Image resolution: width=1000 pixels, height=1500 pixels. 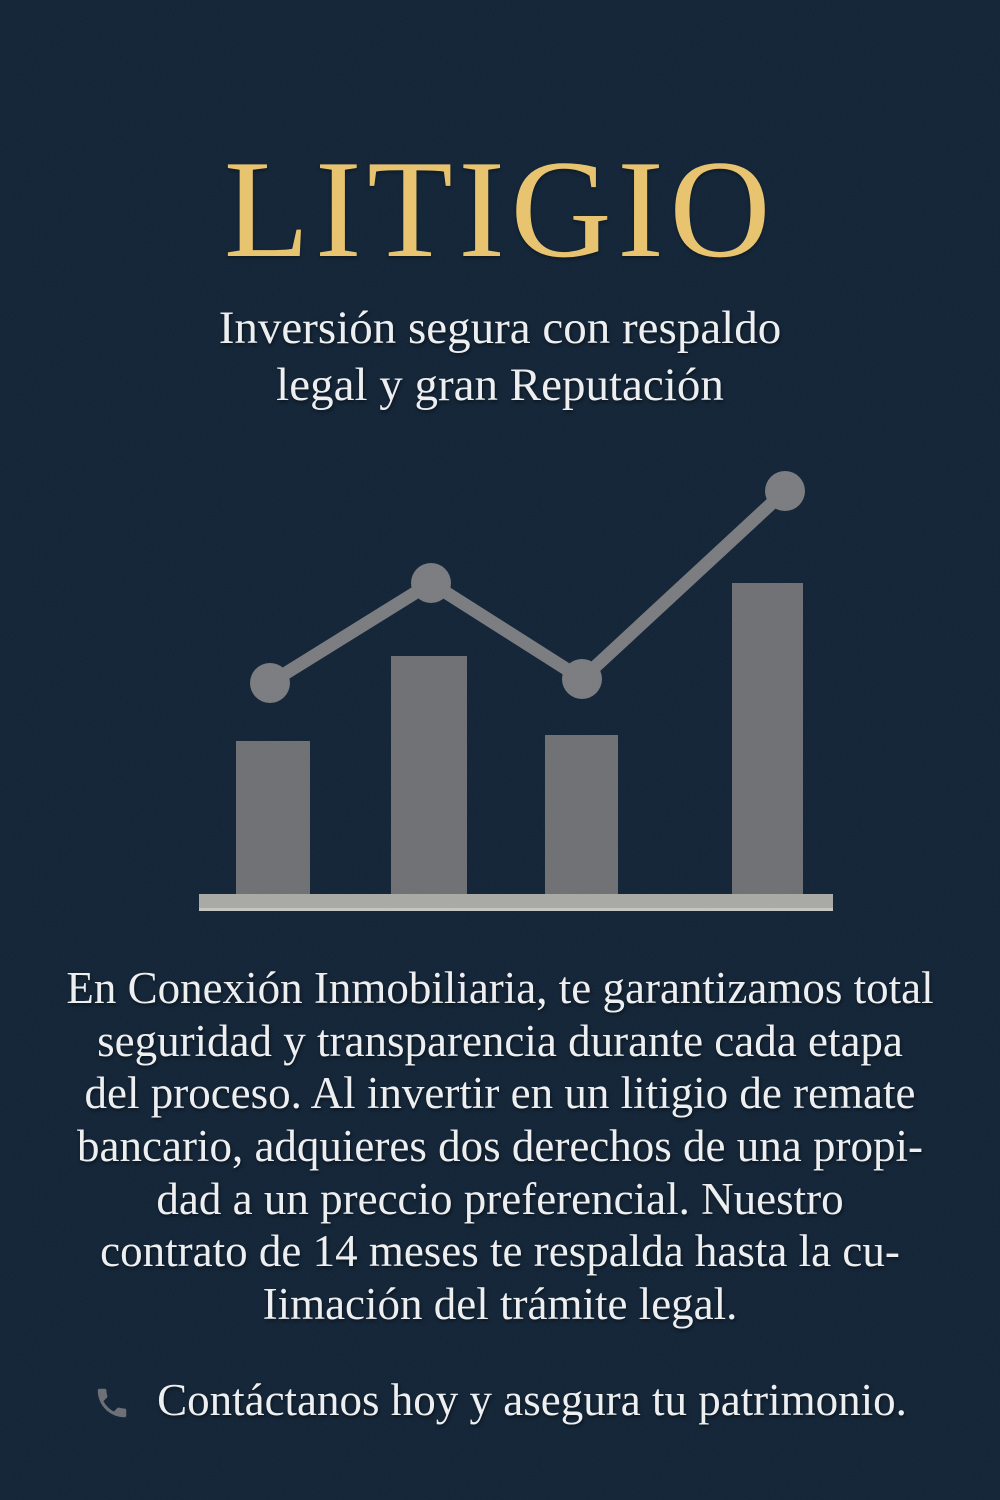 I want to click on cta-row: Contáctanos hoy y asegura tu patrimonio., so click(x=500, y=1400).